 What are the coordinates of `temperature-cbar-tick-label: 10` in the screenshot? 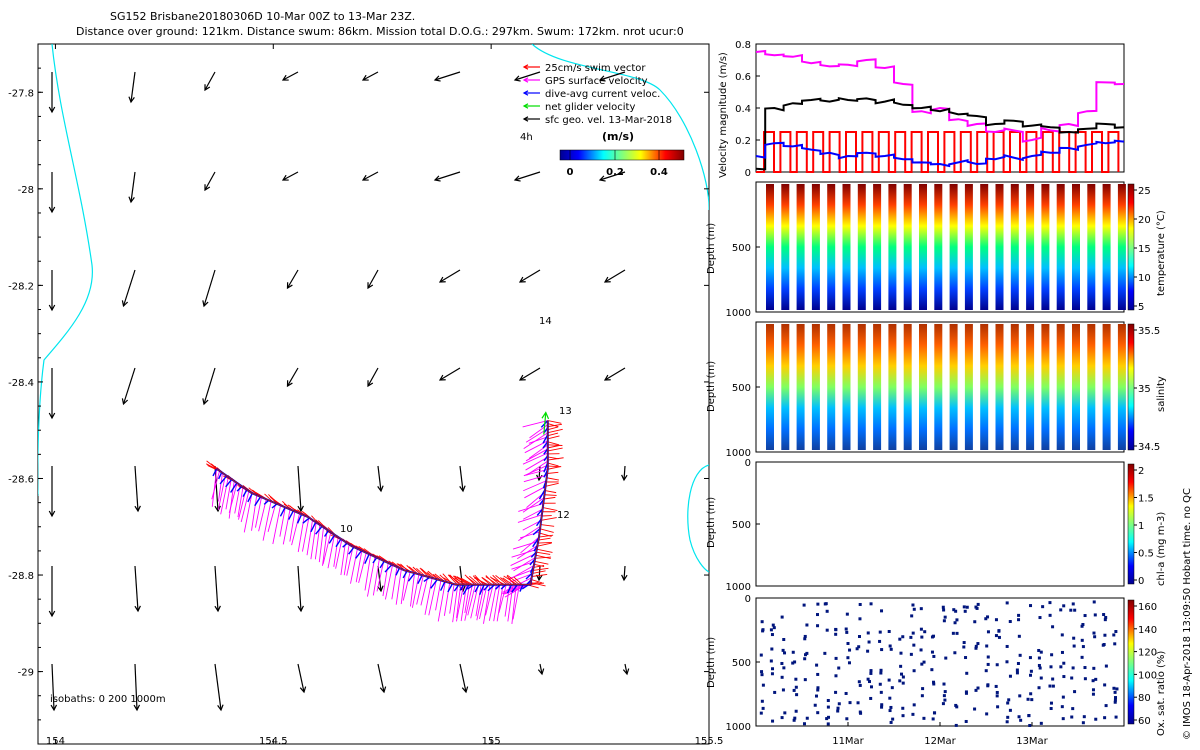 It's located at (1144, 278).